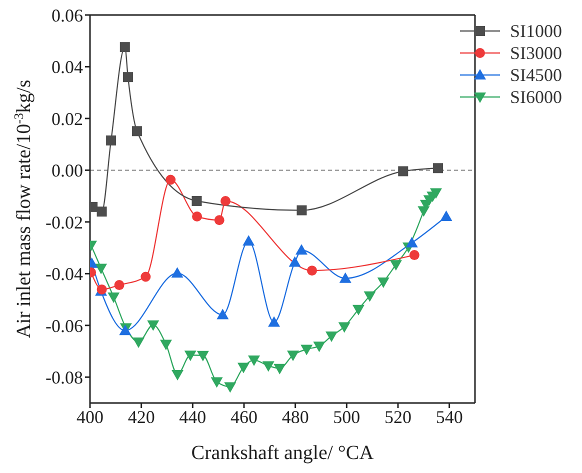 This screenshot has height=473, width=582. Describe the element at coordinates (536, 97) in the screenshot. I see `legend-label: SI6000` at that location.